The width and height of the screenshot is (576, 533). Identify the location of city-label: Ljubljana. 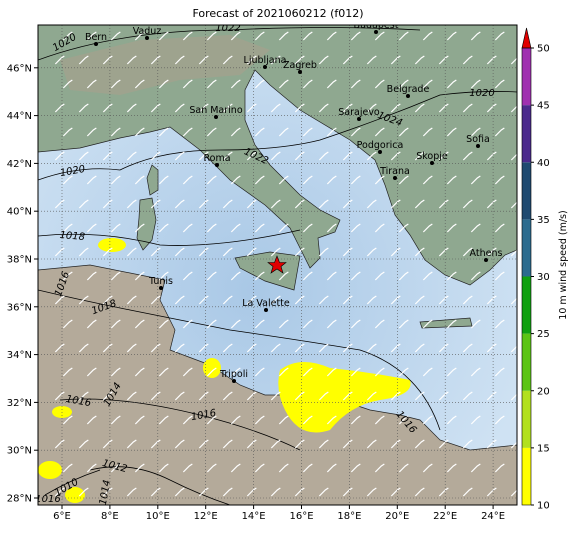
(265, 60).